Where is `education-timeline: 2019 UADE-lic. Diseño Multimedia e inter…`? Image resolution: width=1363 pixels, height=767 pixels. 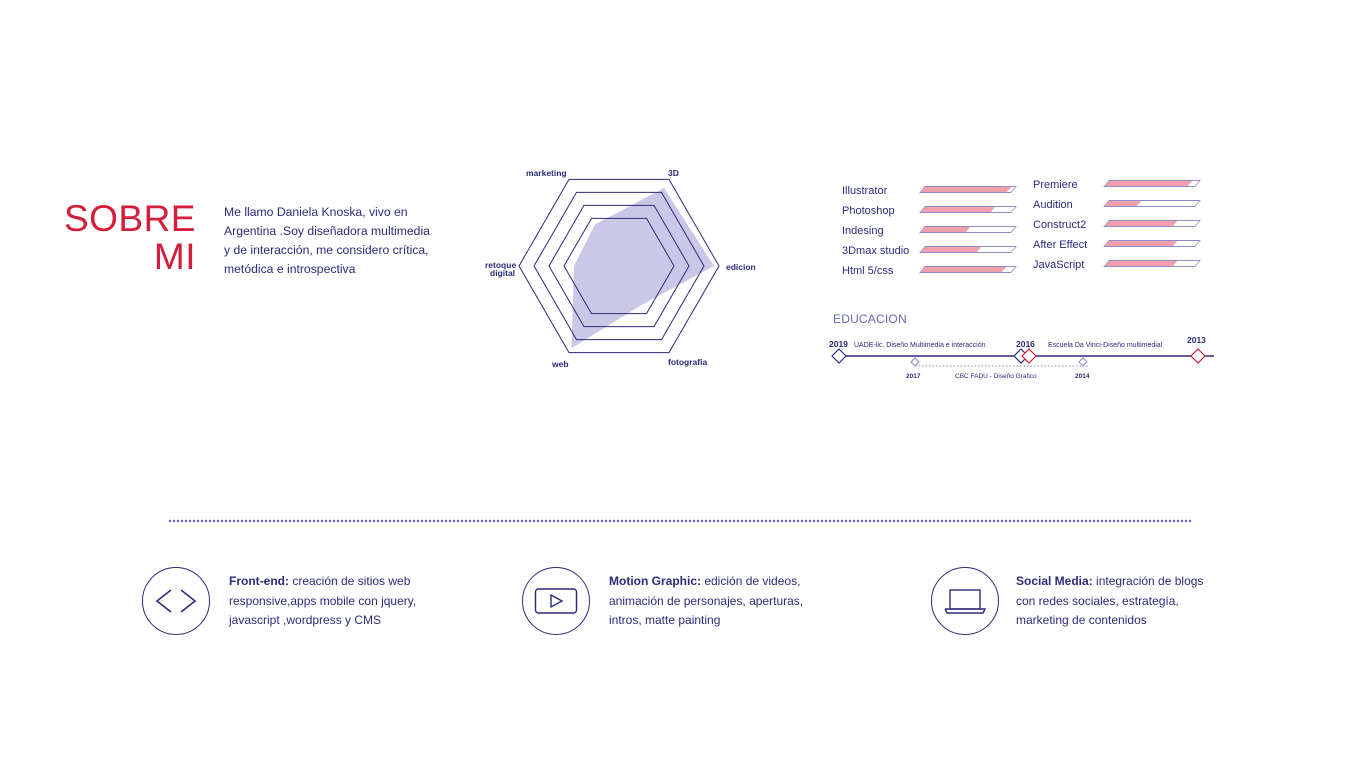
education-timeline: 2019 UADE-lic. Diseño Multimedia e inter… is located at coordinates (1021, 357).